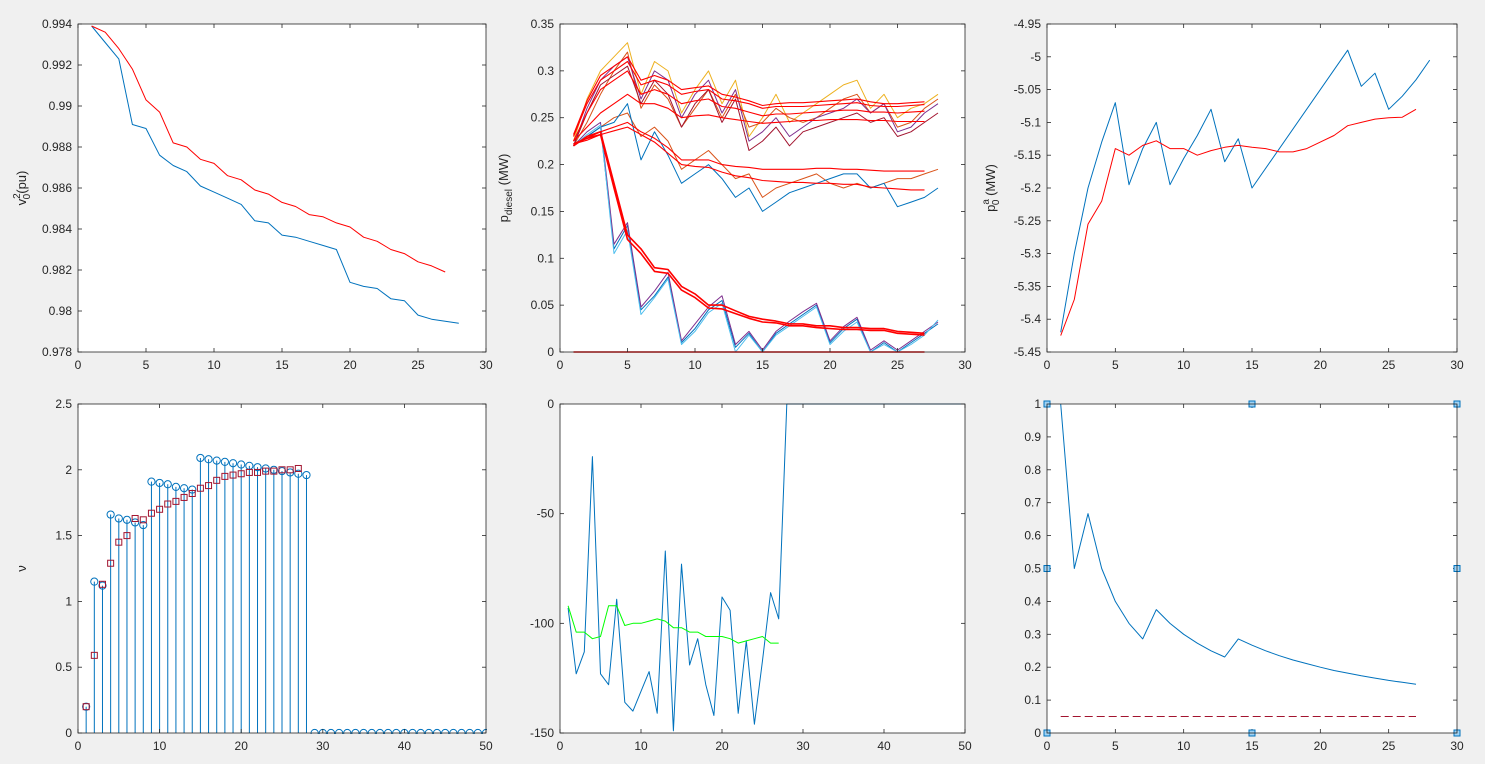  What do you see at coordinates (749, 234) in the screenshot?
I see `series-line-r8` at bounding box center [749, 234].